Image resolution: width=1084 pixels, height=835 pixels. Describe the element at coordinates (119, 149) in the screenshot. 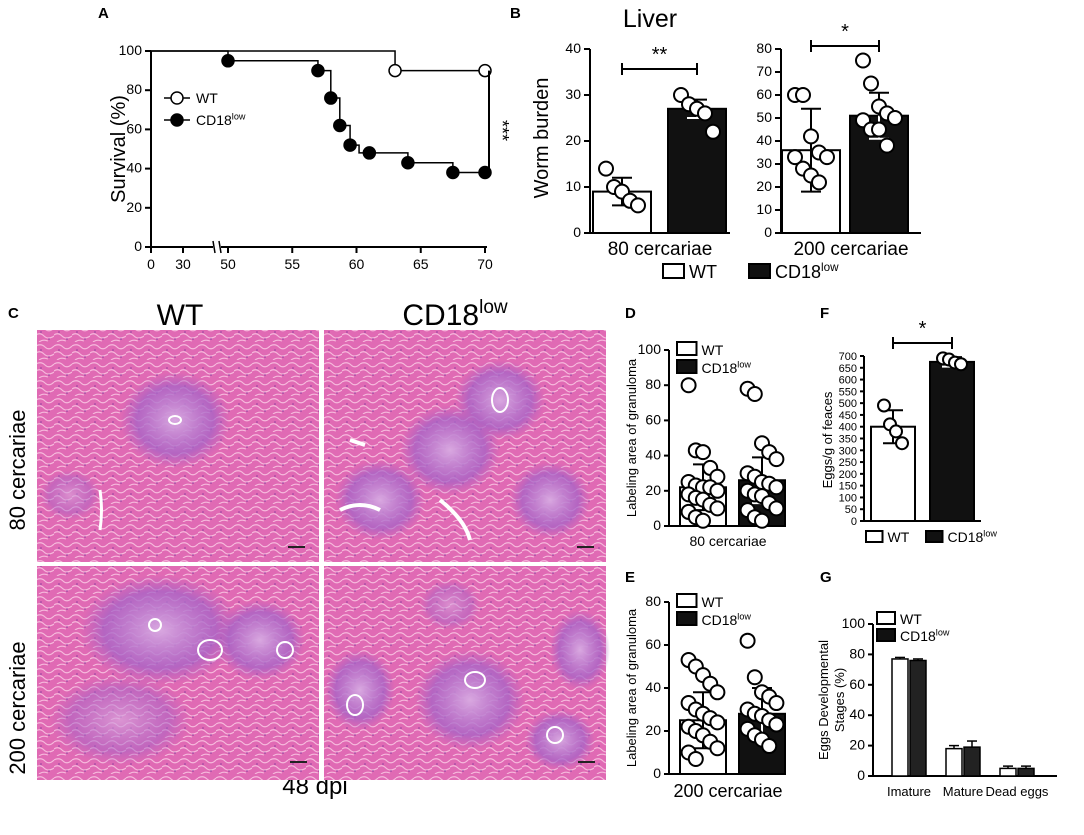

I see `y-axis-title: Survival (%)` at that location.